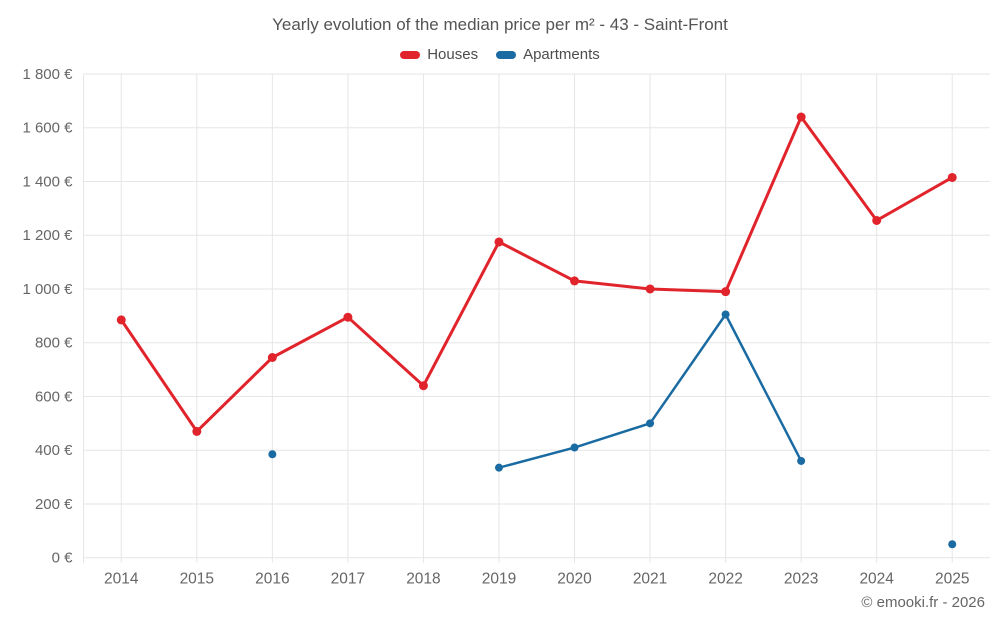  I want to click on x-tick-label: 2017, so click(348, 579).